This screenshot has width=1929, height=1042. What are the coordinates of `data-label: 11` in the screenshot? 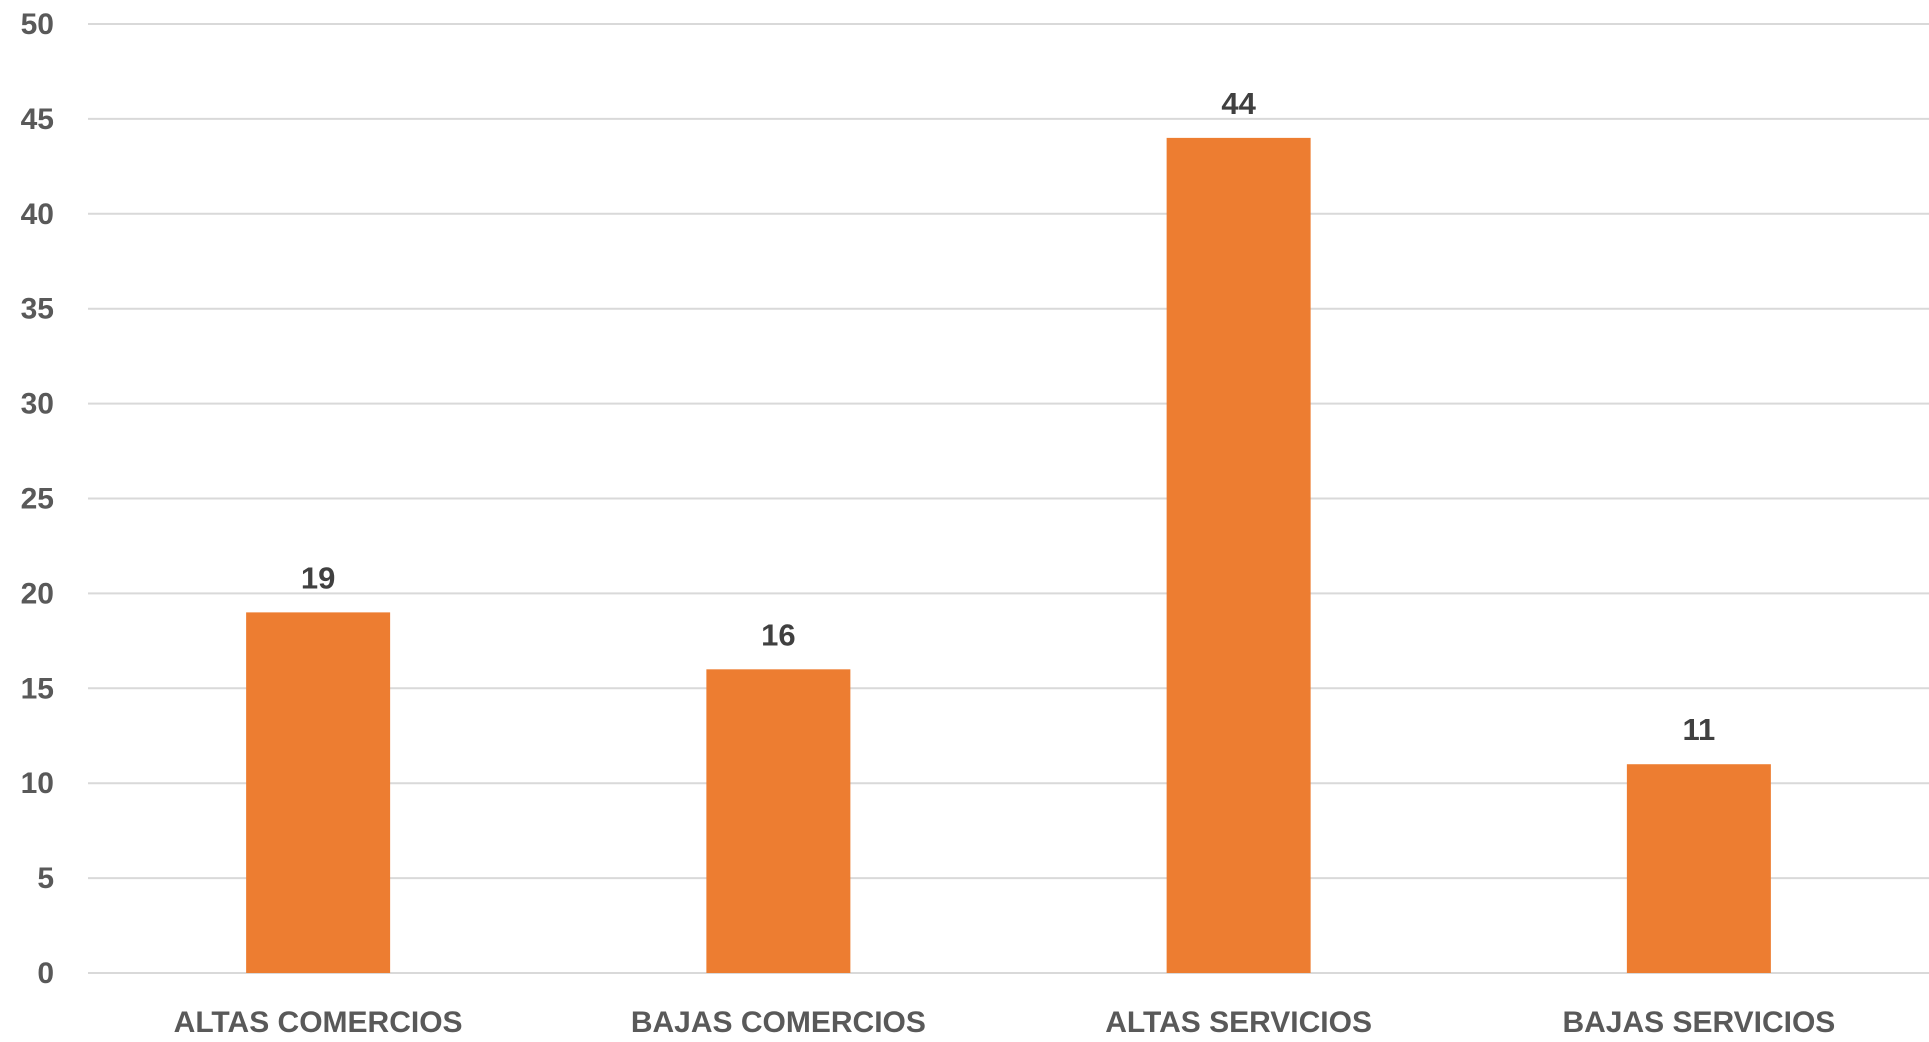 It's located at (1698, 729).